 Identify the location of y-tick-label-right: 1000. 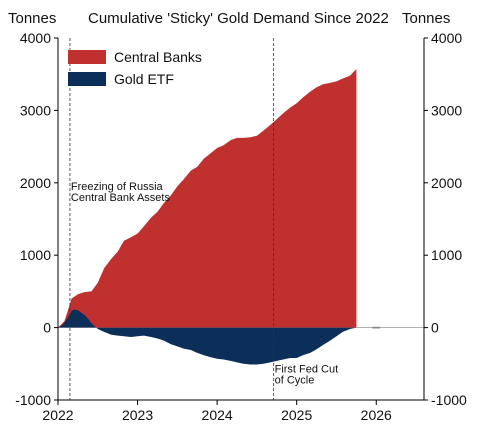
(446, 255).